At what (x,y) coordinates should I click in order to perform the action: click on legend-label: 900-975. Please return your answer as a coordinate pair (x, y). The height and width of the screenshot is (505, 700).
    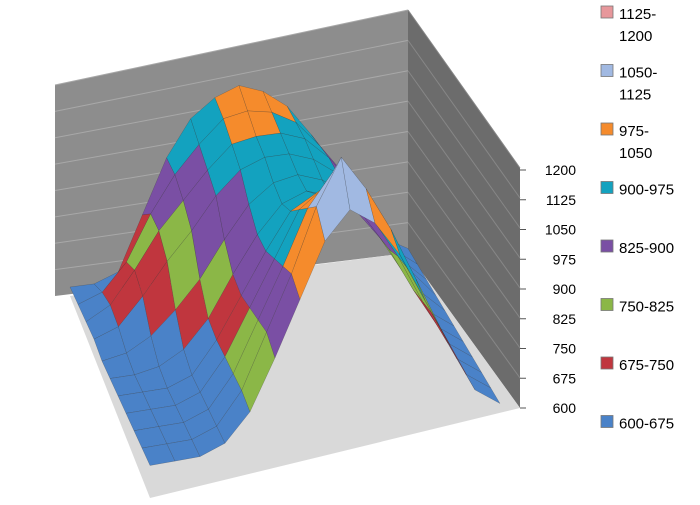
    Looking at the image, I should click on (646, 190).